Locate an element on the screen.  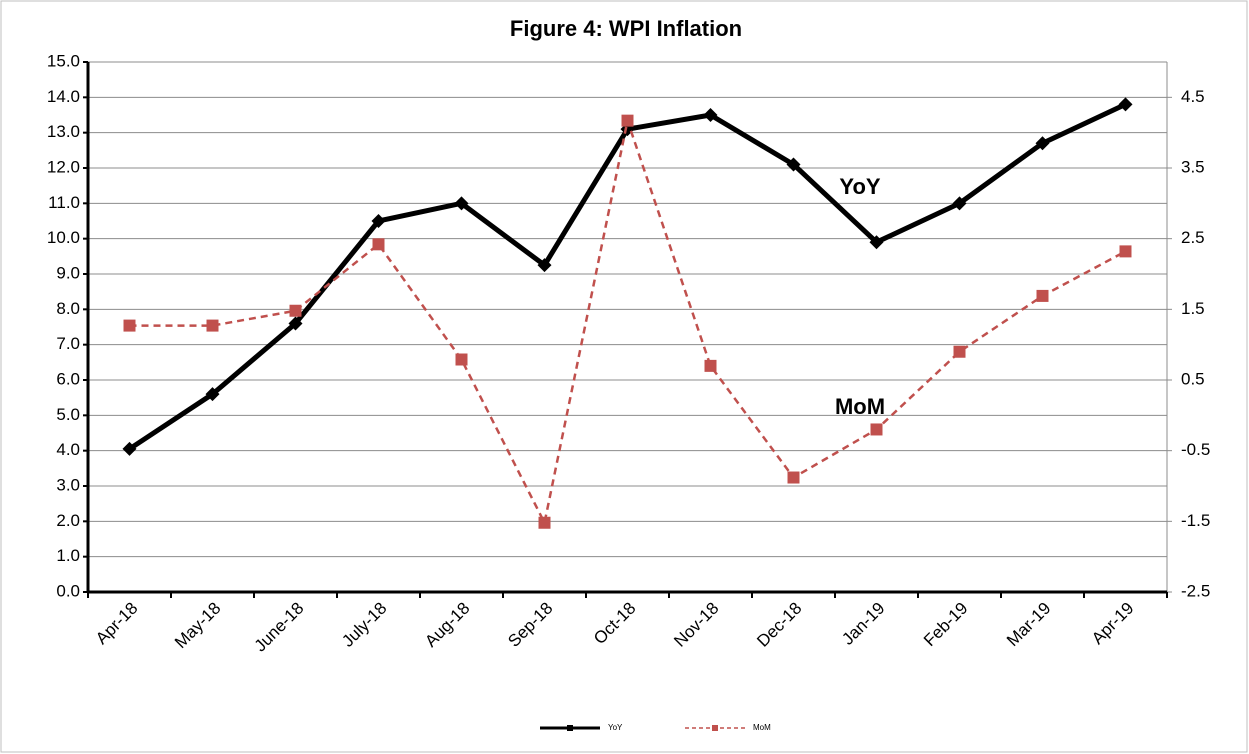
y2-tick-label: 3.5 is located at coordinates (1193, 166).